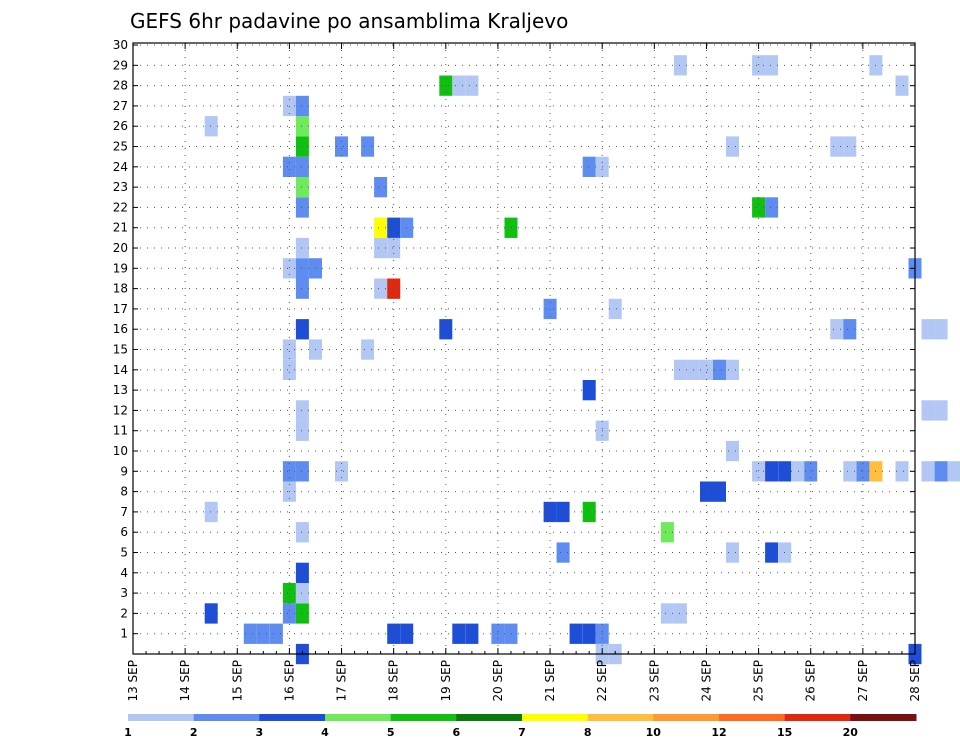 The width and height of the screenshot is (960, 742). Describe the element at coordinates (120, 65) in the screenshot. I see `y-tick-label: 29` at that location.